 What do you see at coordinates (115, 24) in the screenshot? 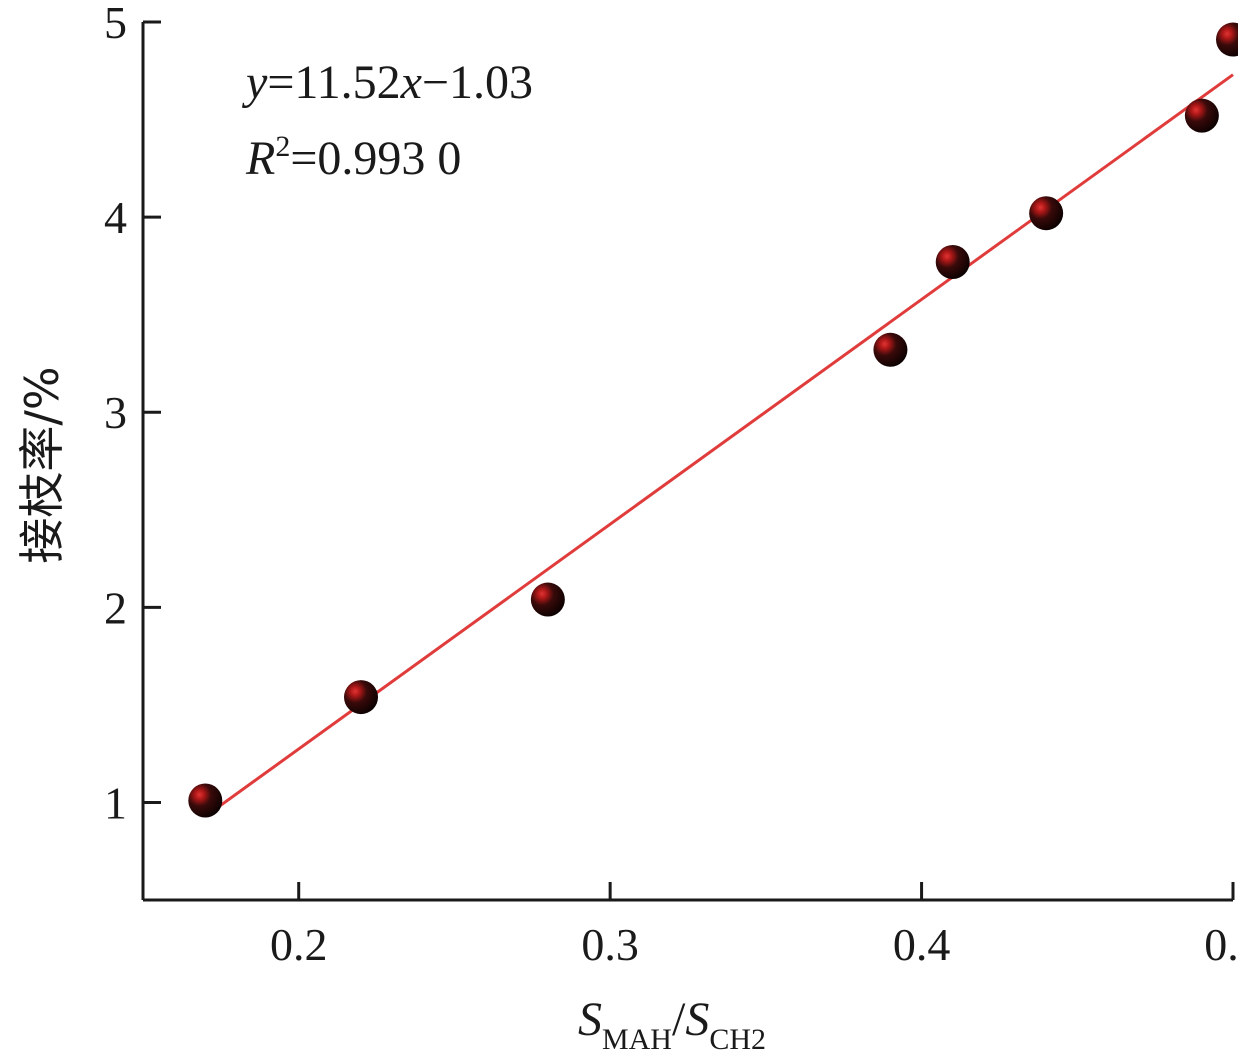
I see `y-tick-label: 5` at bounding box center [115, 24].